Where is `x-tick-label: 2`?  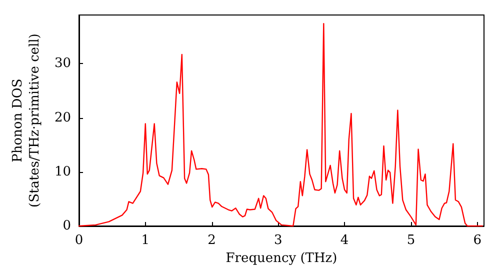 x-tick-label: 2 is located at coordinates (212, 240).